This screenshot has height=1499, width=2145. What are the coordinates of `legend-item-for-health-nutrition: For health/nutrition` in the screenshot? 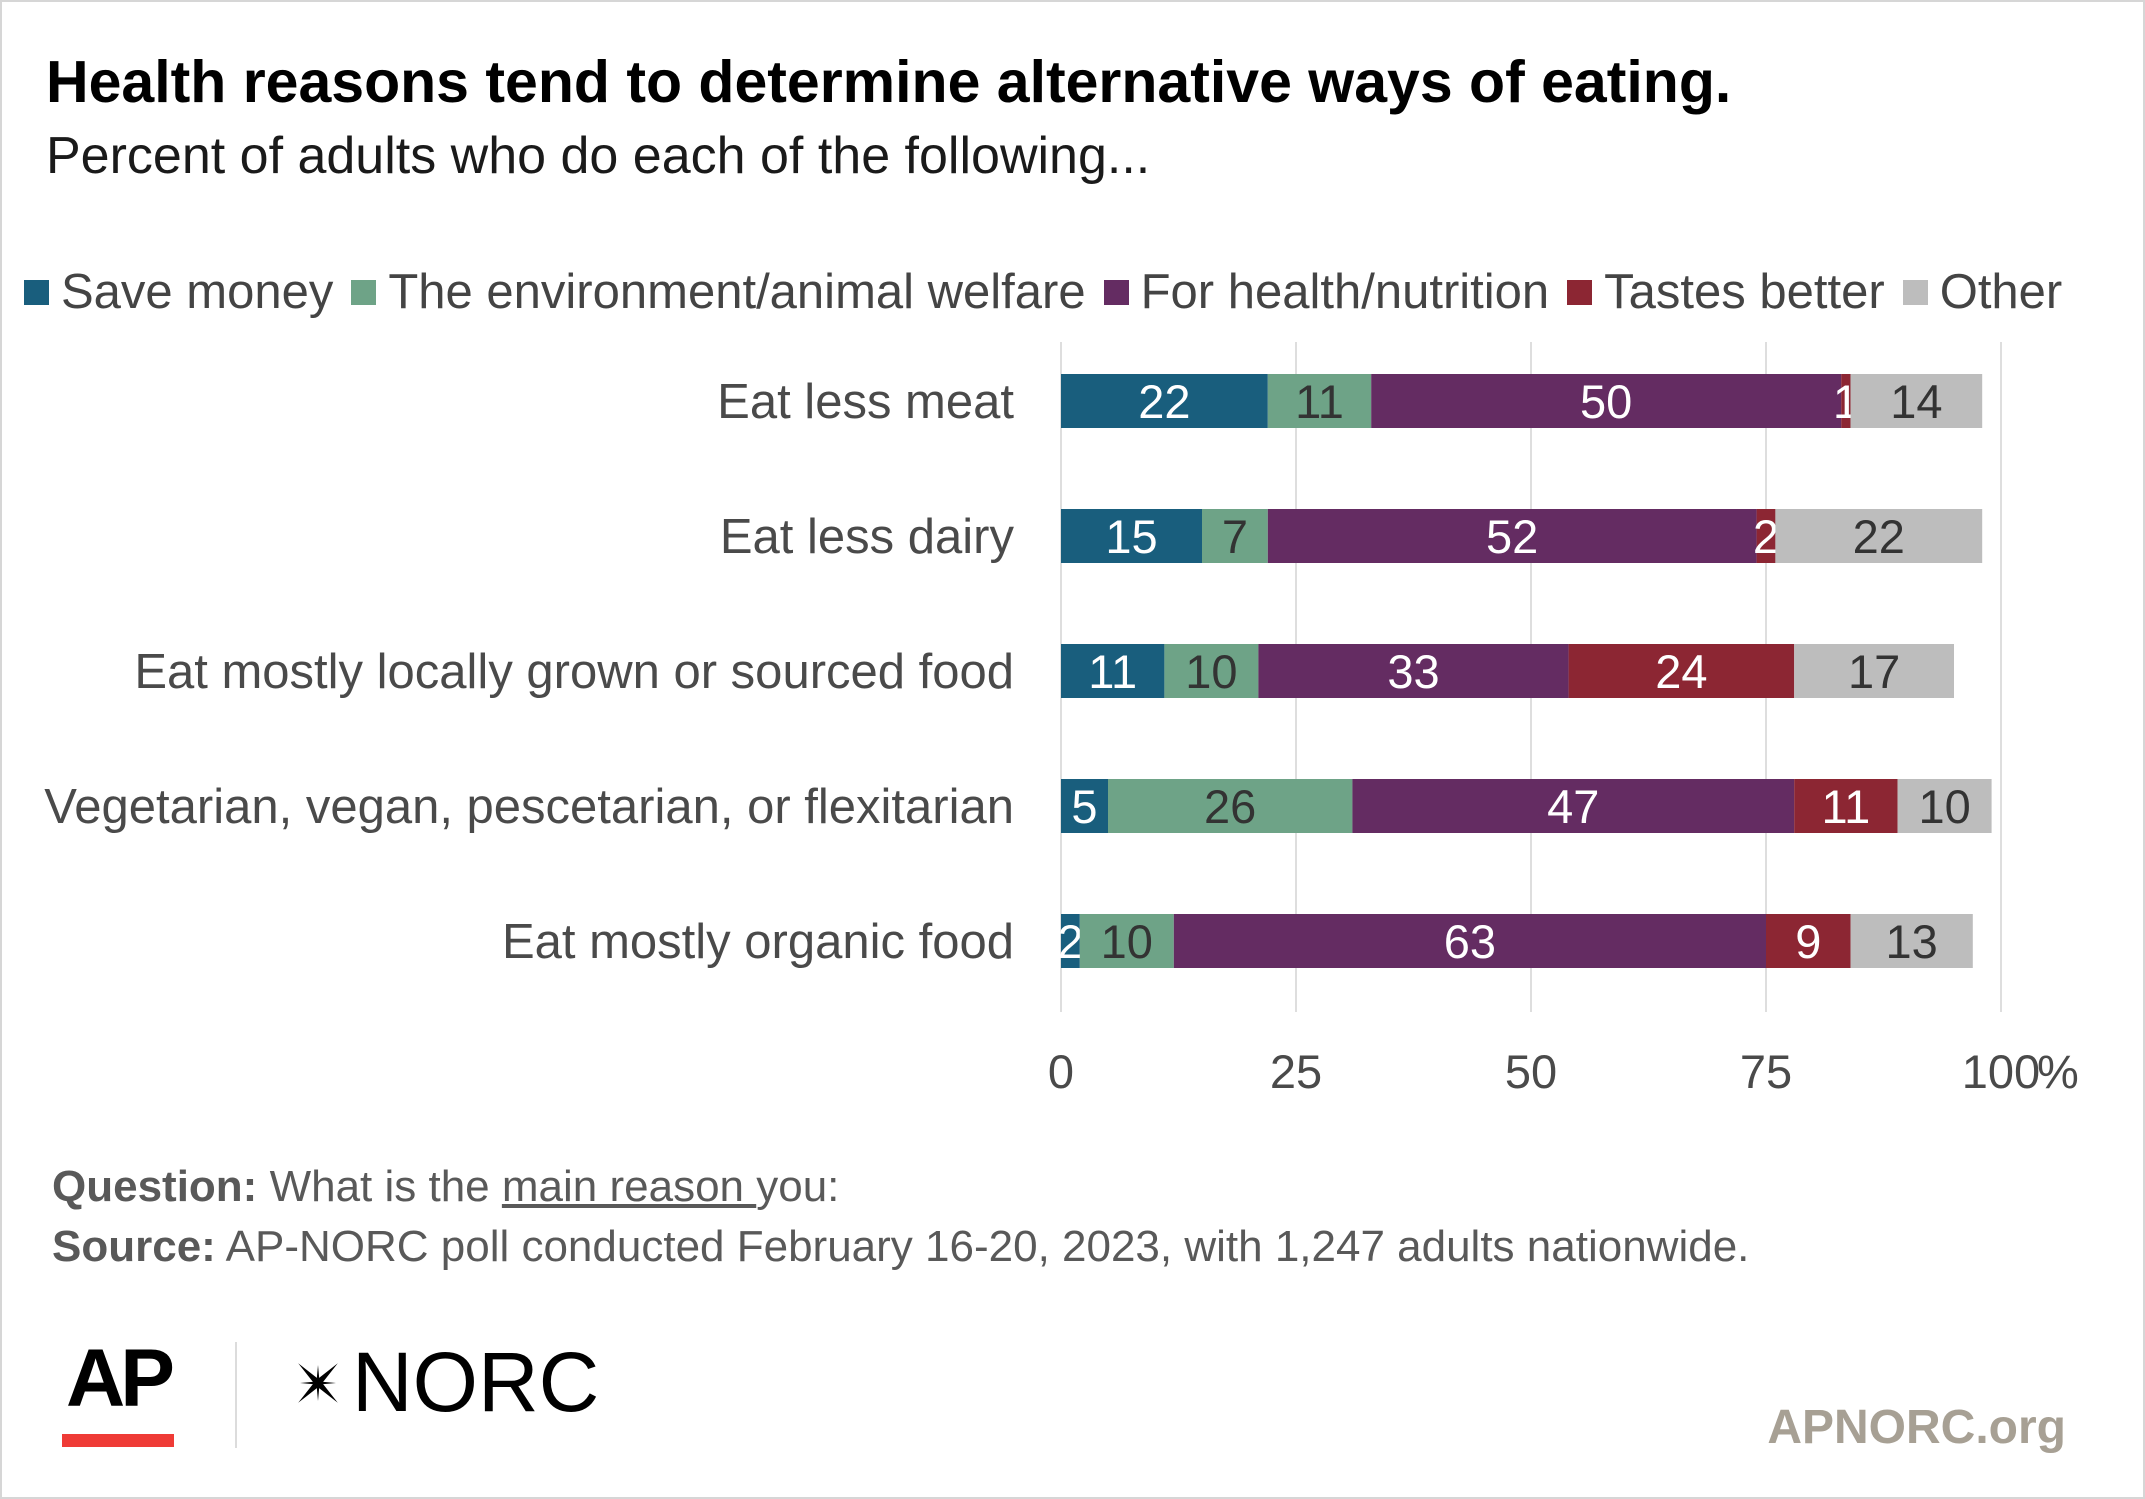 It's located at (1326, 292).